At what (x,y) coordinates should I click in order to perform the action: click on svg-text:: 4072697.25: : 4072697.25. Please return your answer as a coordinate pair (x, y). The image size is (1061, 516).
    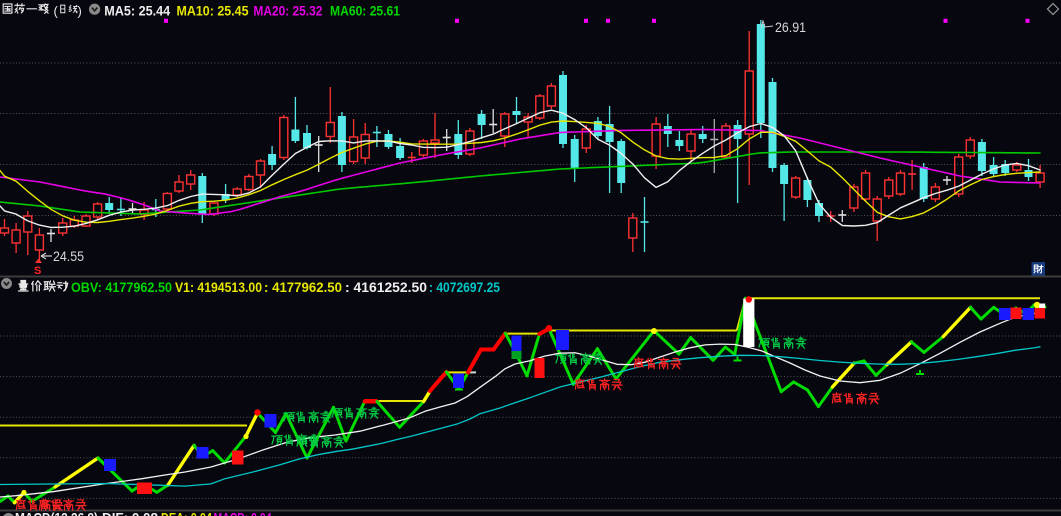
    Looking at the image, I should click on (464, 287).